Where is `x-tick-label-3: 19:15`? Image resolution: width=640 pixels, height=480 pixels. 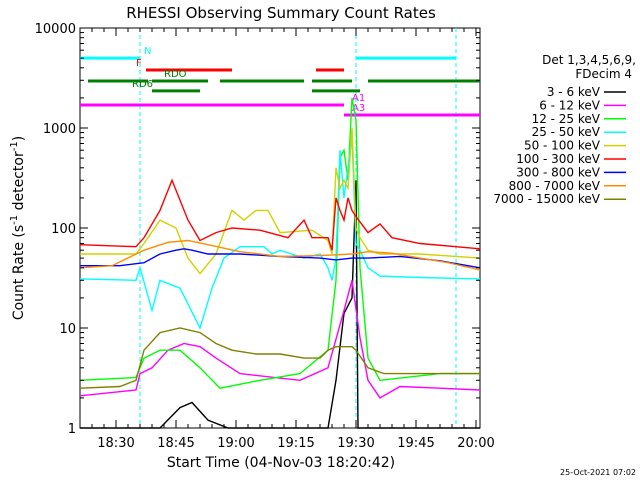 x-tick-label-3: 19:15 is located at coordinates (295, 443).